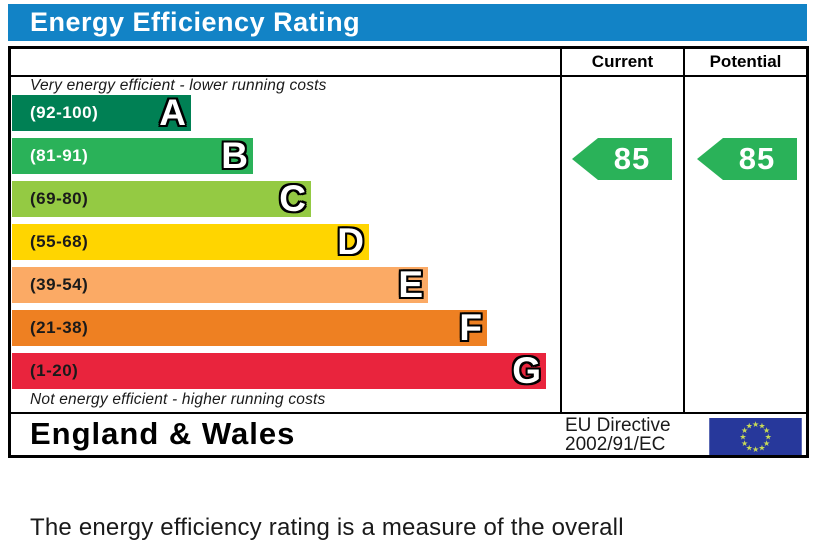 This screenshot has height=547, width=820. What do you see at coordinates (132, 155) in the screenshot?
I see `band-b: (81-91) B` at bounding box center [132, 155].